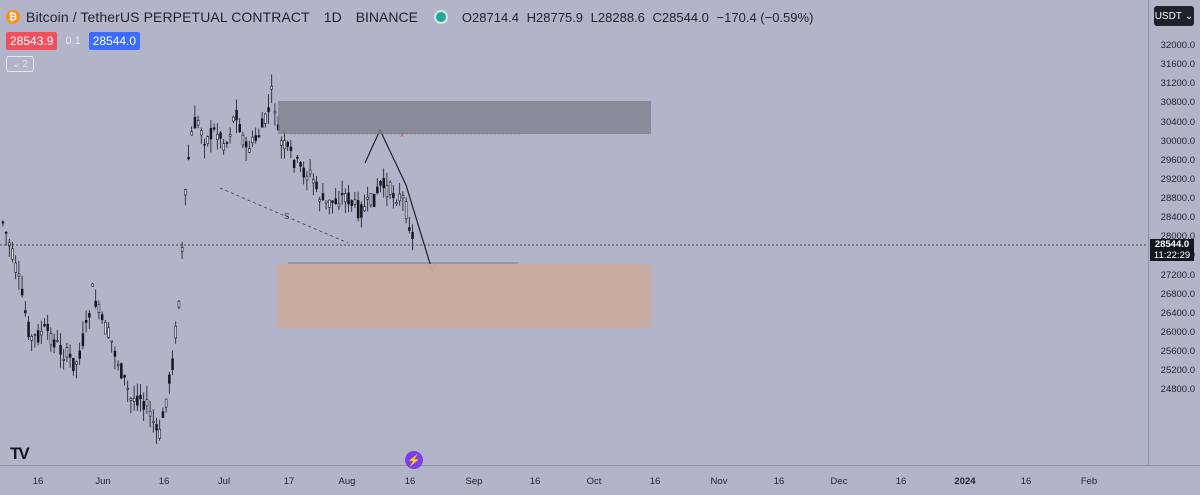 This screenshot has height=495, width=1200. Describe the element at coordinates (1177, 141) in the screenshot. I see `price-axis-label: 30000.0` at that location.